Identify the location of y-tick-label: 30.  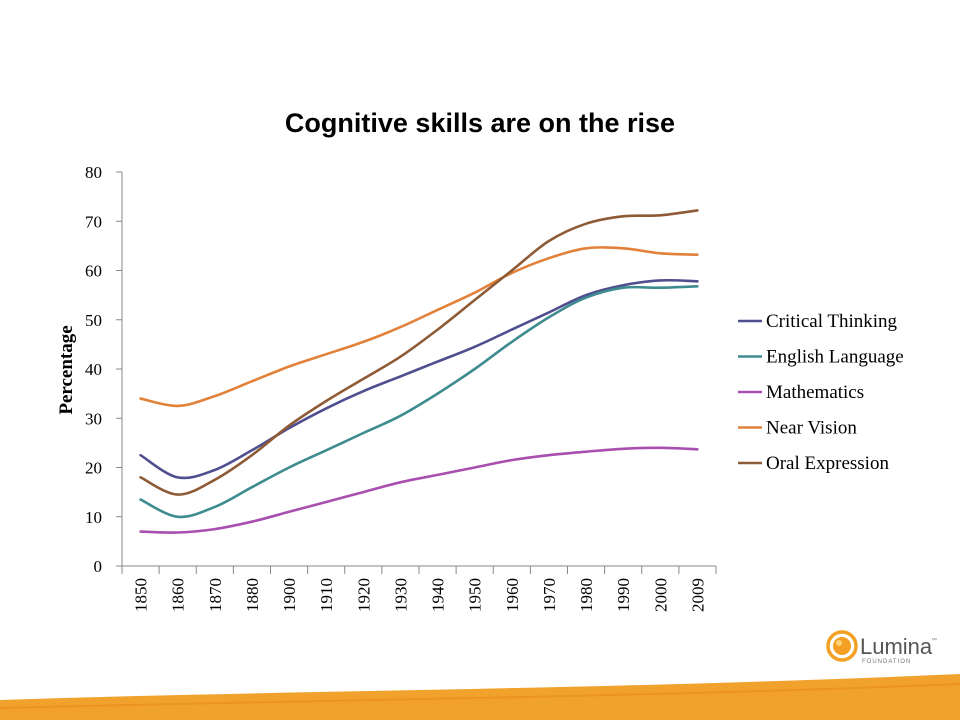
(93, 418).